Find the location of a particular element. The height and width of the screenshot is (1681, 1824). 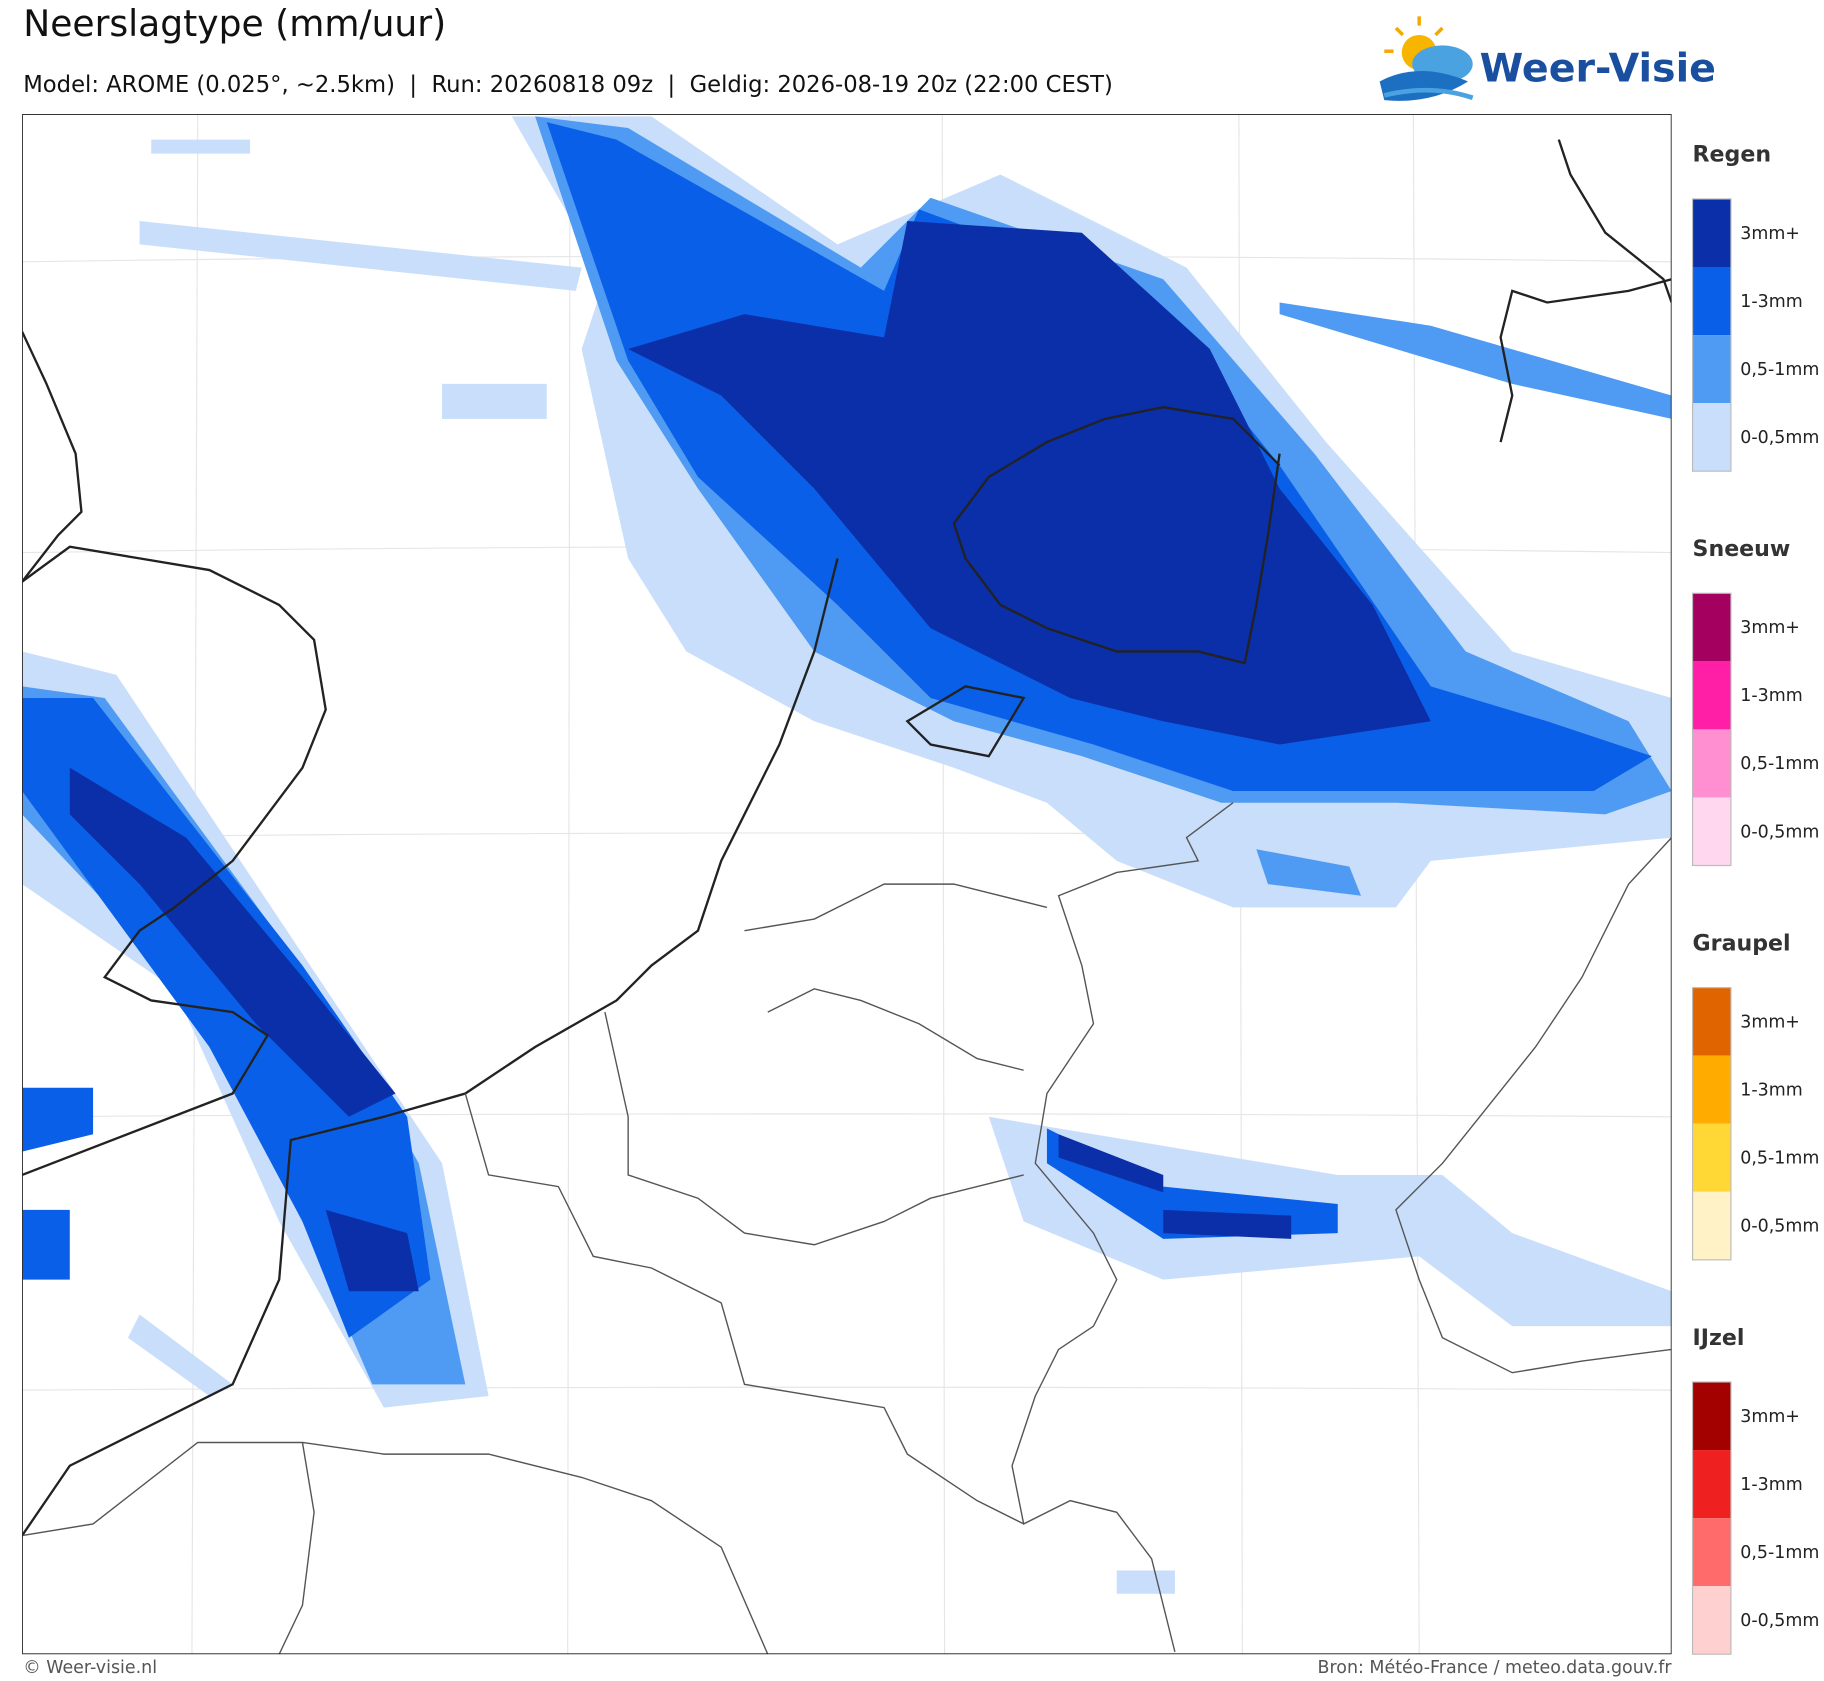

legend-title: Regen is located at coordinates (1732, 155).